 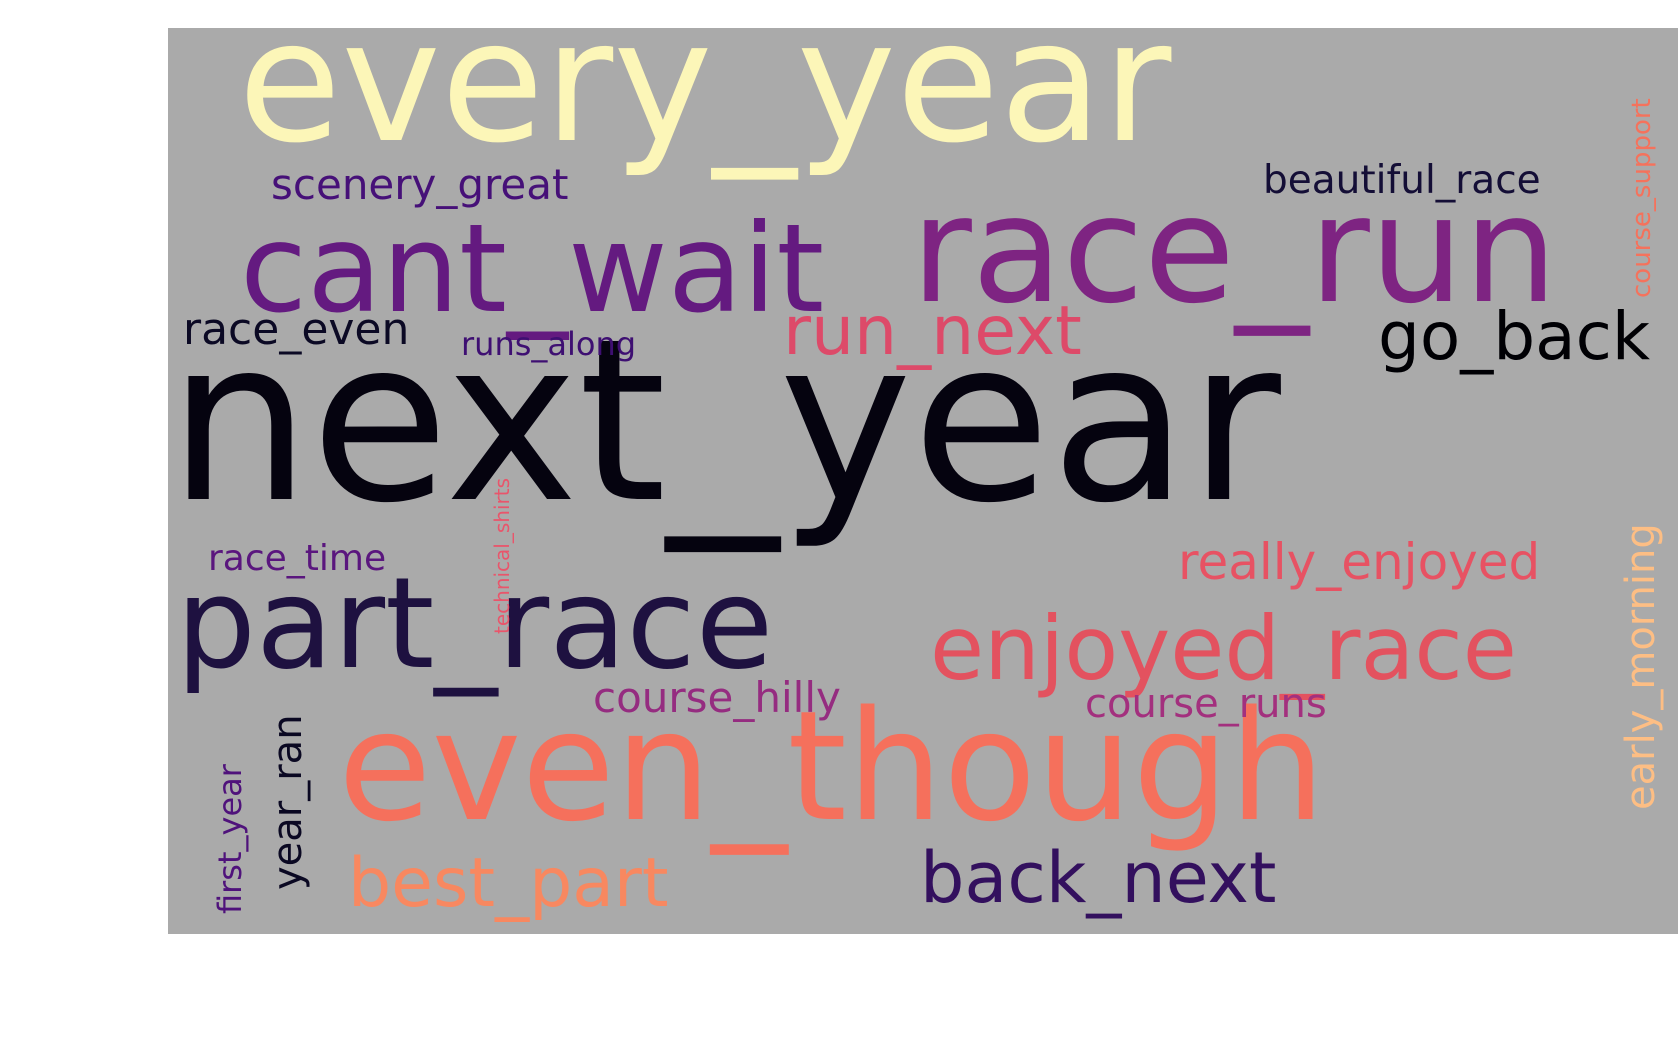 I want to click on word: race_time, so click(x=297, y=558).